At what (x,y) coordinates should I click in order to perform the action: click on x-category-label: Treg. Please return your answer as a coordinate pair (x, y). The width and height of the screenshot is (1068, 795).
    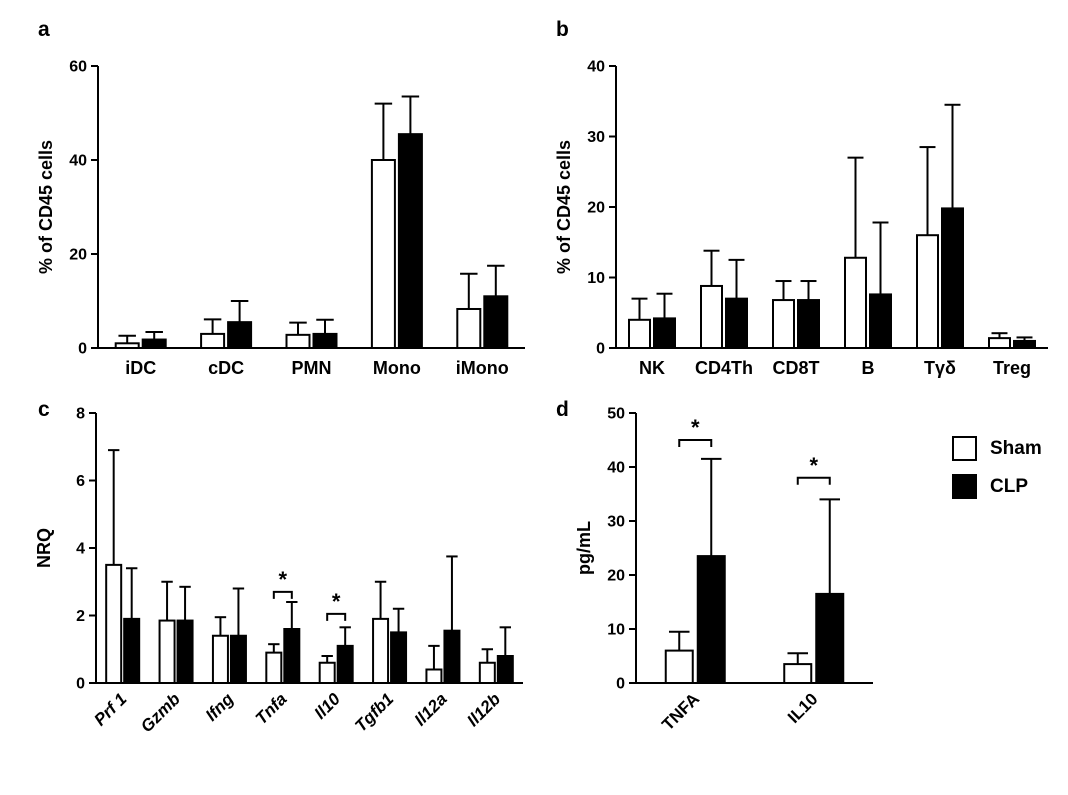
    Looking at the image, I should click on (1012, 368).